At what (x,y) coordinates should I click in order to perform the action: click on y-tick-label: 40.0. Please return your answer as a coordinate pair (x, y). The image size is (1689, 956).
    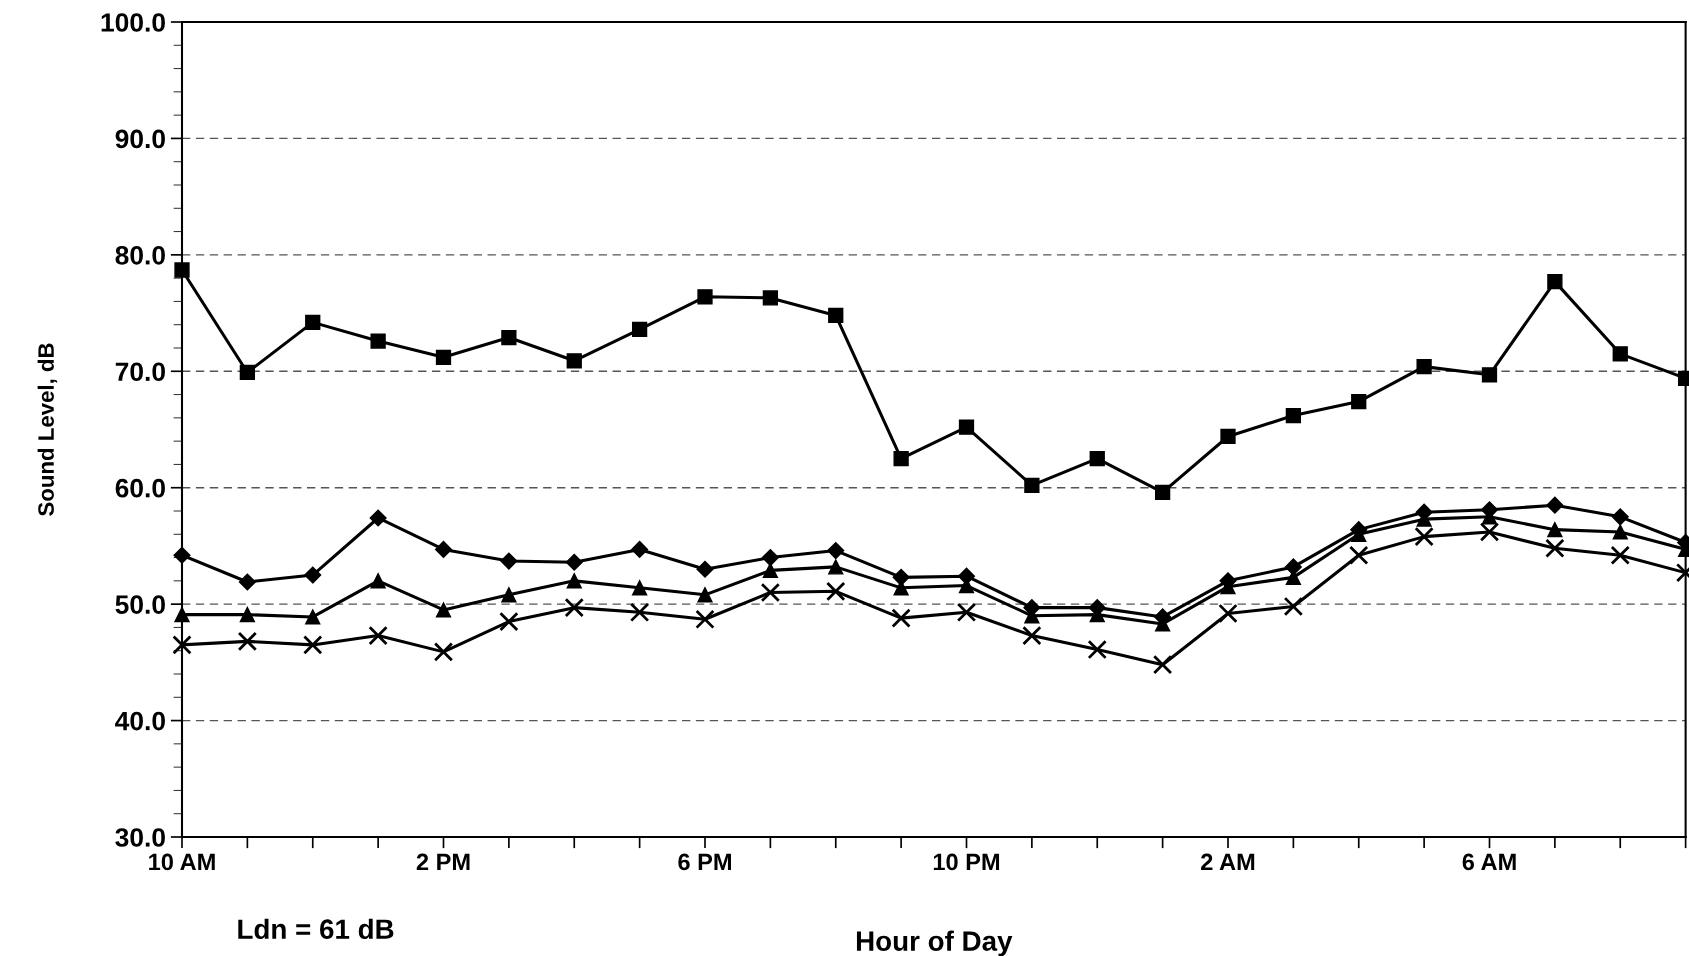
    Looking at the image, I should click on (140, 721).